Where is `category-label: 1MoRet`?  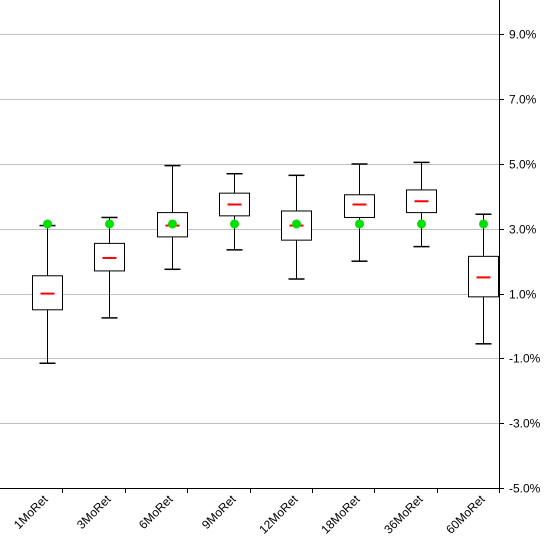 category-label: 1MoRet is located at coordinates (31, 512).